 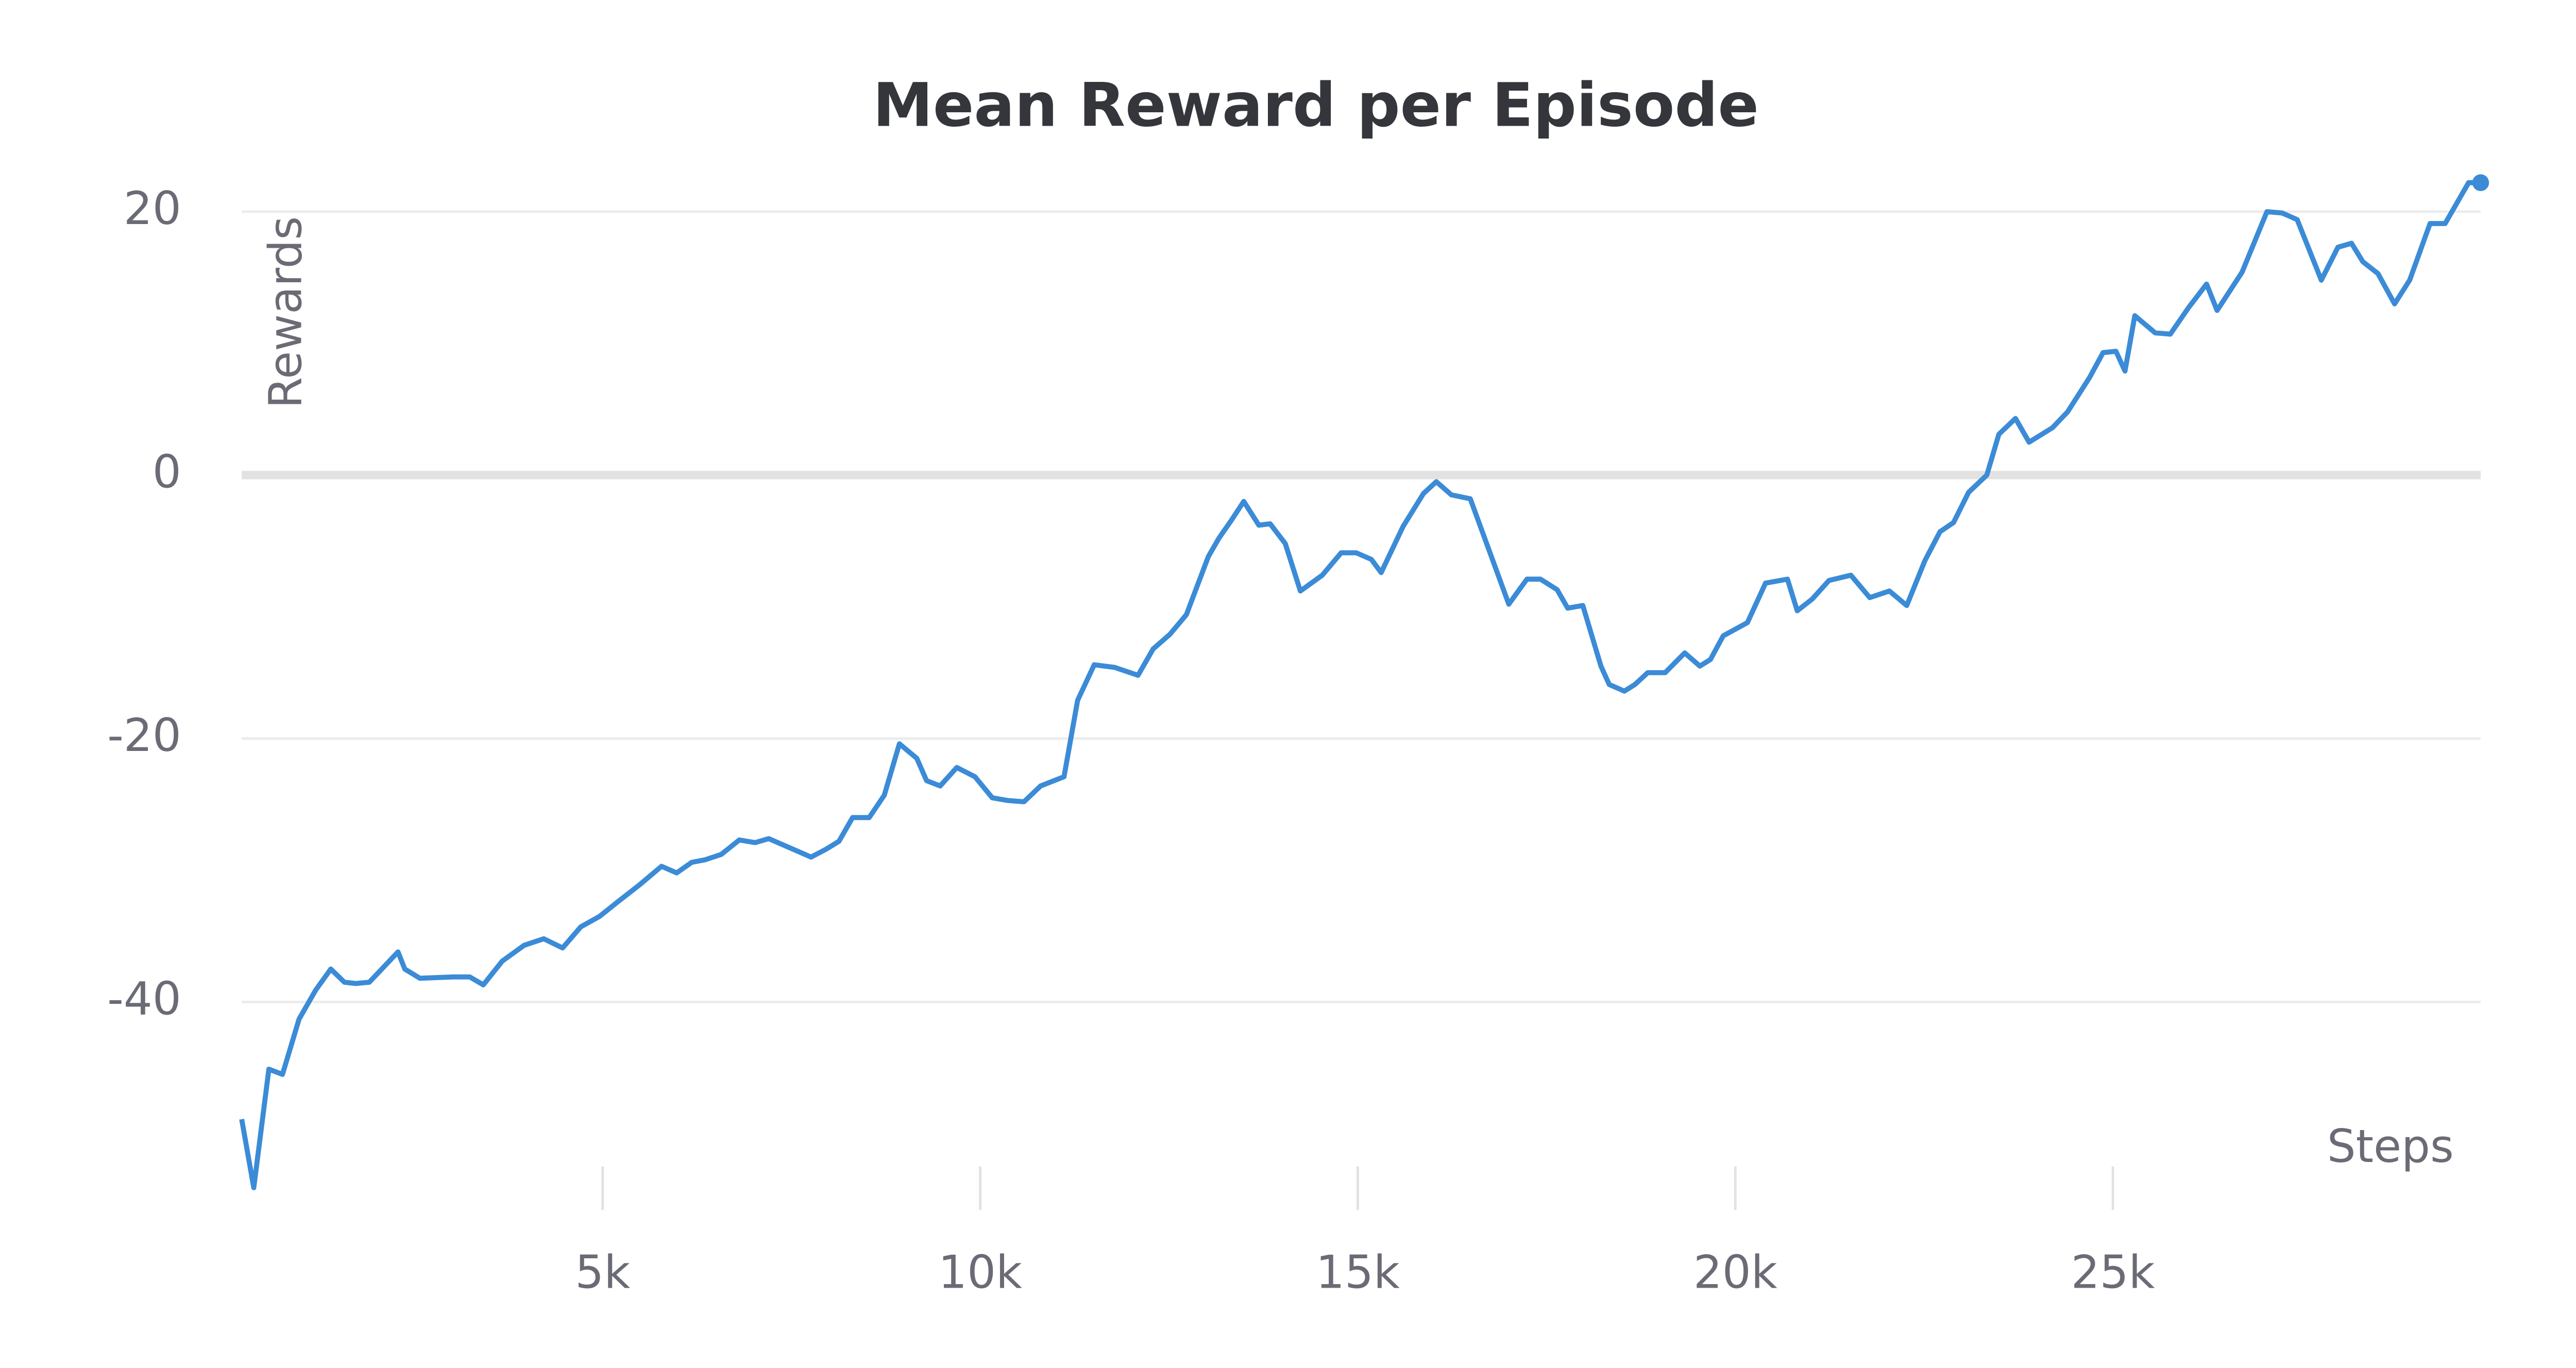 What do you see at coordinates (144, 998) in the screenshot?
I see `y-tick-label: -40` at bounding box center [144, 998].